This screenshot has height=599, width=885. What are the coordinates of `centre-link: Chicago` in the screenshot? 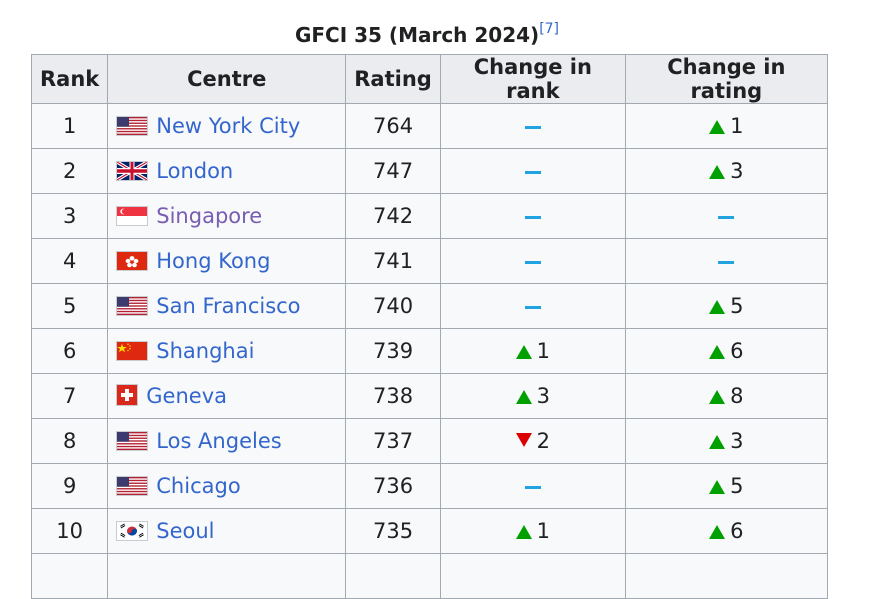 It's located at (198, 486).